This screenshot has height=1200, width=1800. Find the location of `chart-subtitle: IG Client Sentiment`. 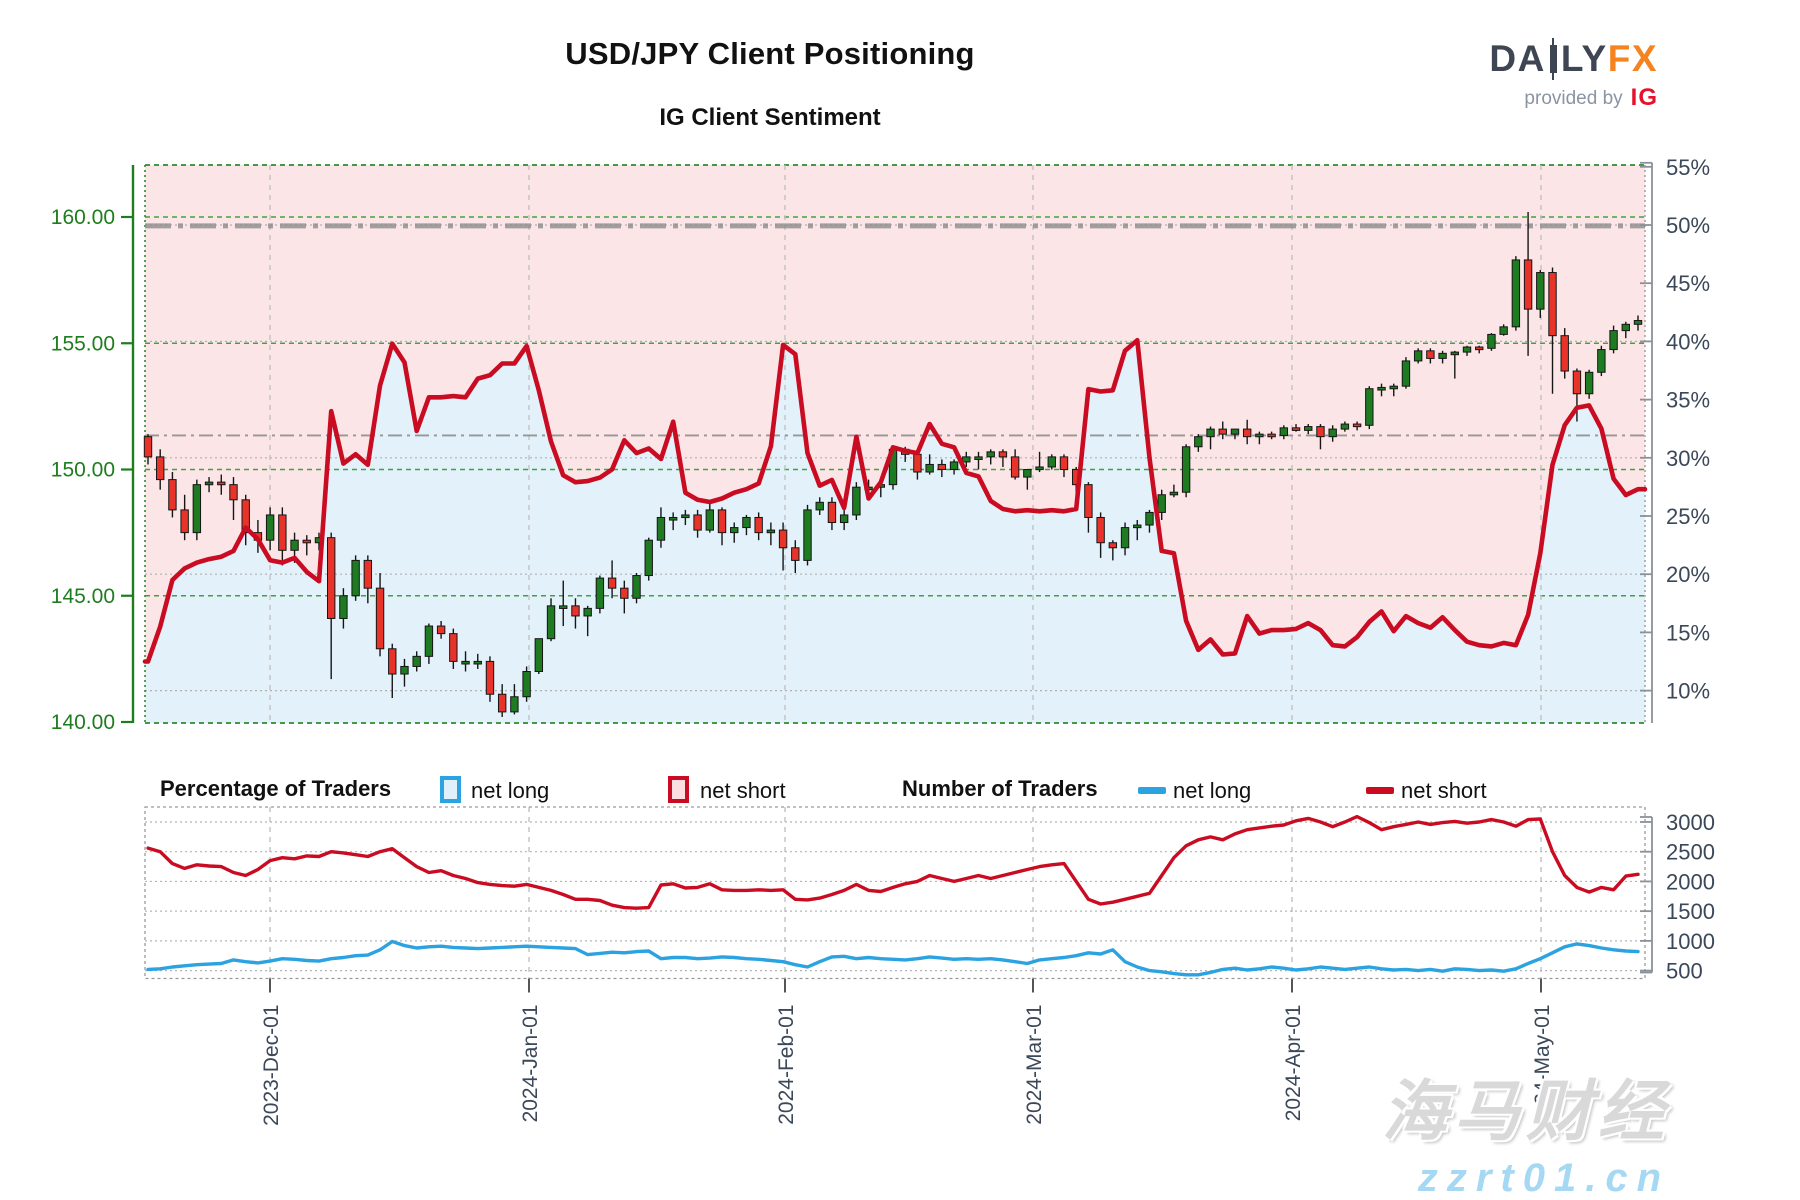

chart-subtitle: IG Client Sentiment is located at coordinates (770, 117).